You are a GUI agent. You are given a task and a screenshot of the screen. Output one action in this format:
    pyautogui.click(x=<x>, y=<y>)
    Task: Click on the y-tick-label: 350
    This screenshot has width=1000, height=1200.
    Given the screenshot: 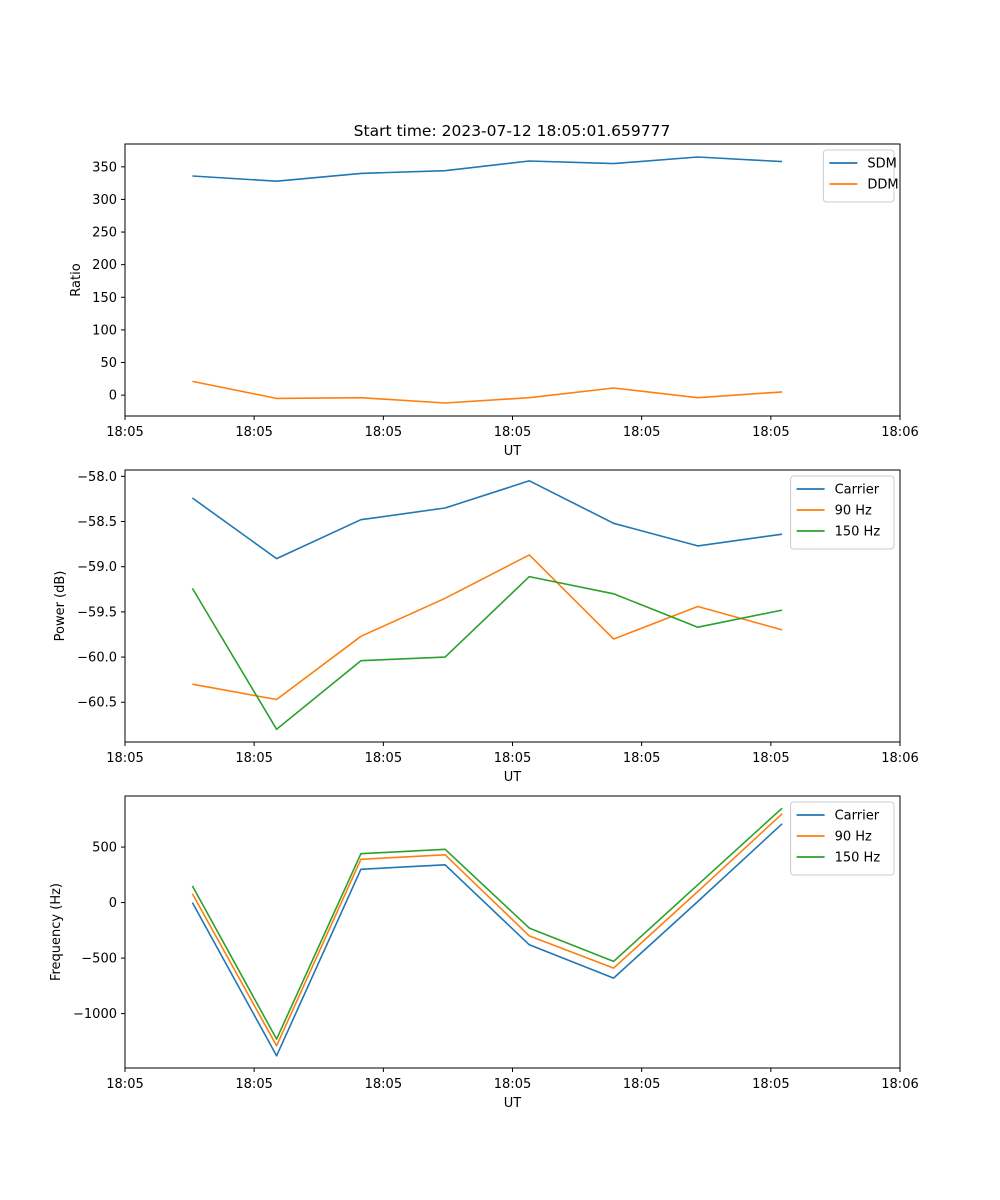 What is the action you would take?
    pyautogui.click(x=104, y=167)
    